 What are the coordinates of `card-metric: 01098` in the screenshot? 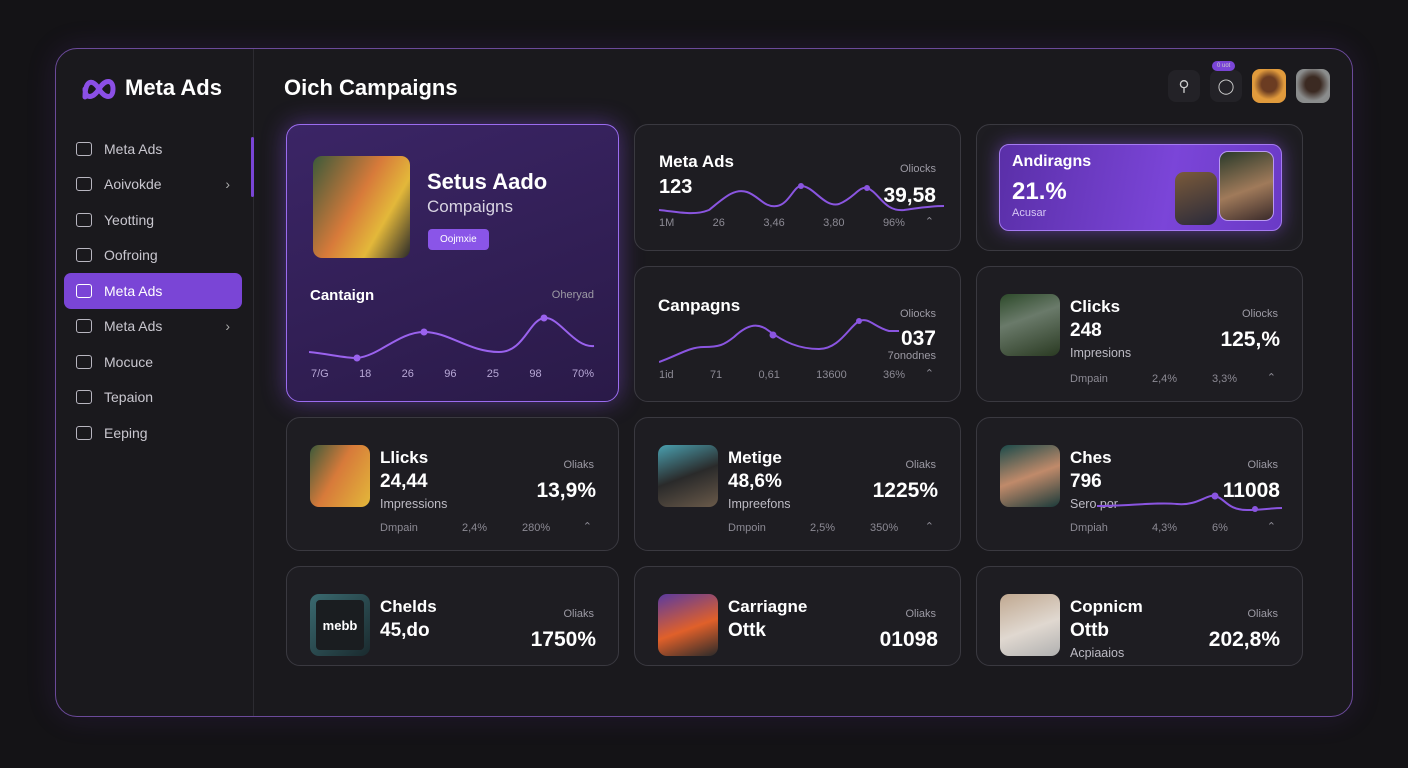 It's located at (908, 639).